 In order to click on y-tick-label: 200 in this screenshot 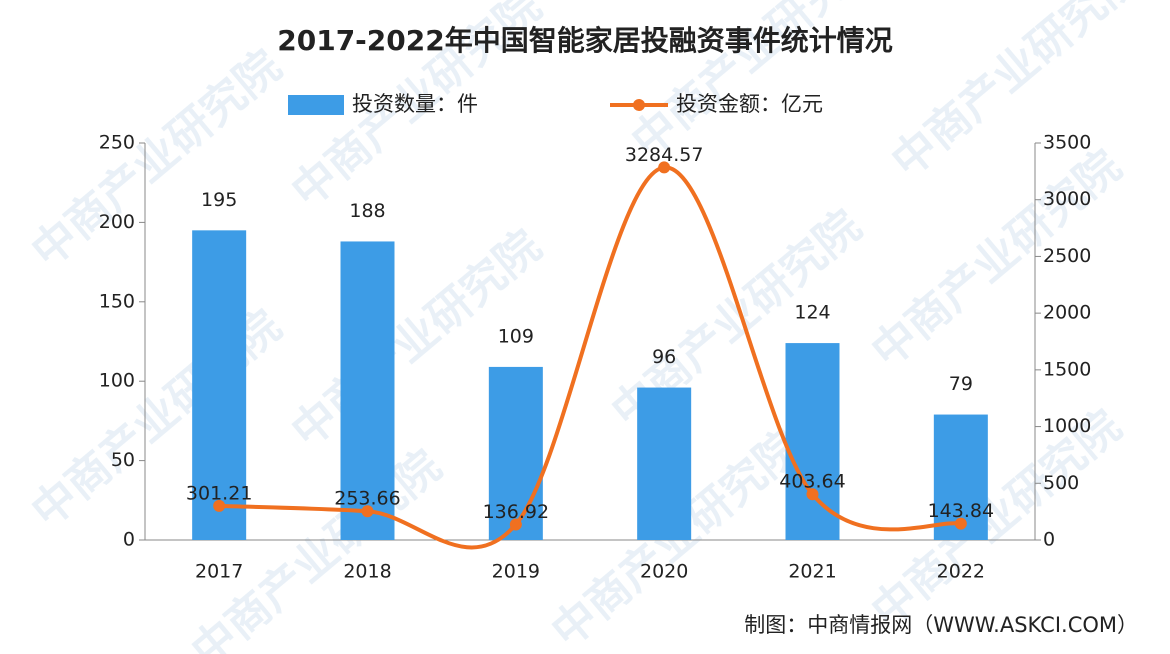, I will do `click(117, 222)`.